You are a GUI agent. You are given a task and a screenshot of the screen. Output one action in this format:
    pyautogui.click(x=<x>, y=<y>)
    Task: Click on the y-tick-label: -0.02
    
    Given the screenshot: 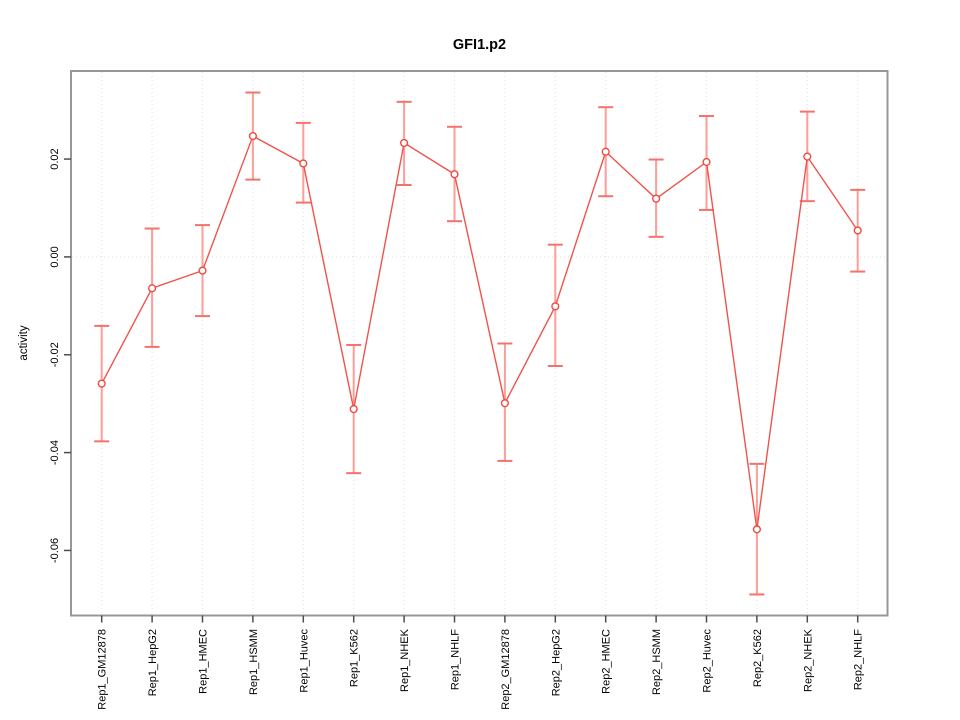 What is the action you would take?
    pyautogui.click(x=55, y=354)
    